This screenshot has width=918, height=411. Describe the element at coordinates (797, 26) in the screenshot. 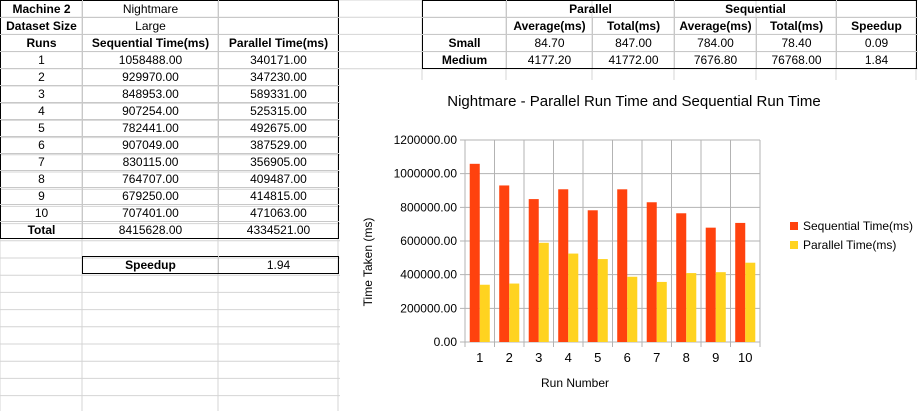

I see `subheader-seq-total: Total(ms)` at that location.